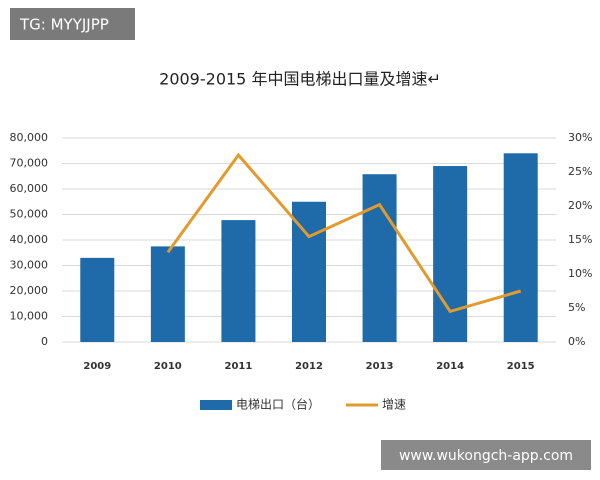 The height and width of the screenshot is (480, 600). Describe the element at coordinates (64, 25) in the screenshot. I see `watermark: TG: MYYJJPP` at that location.